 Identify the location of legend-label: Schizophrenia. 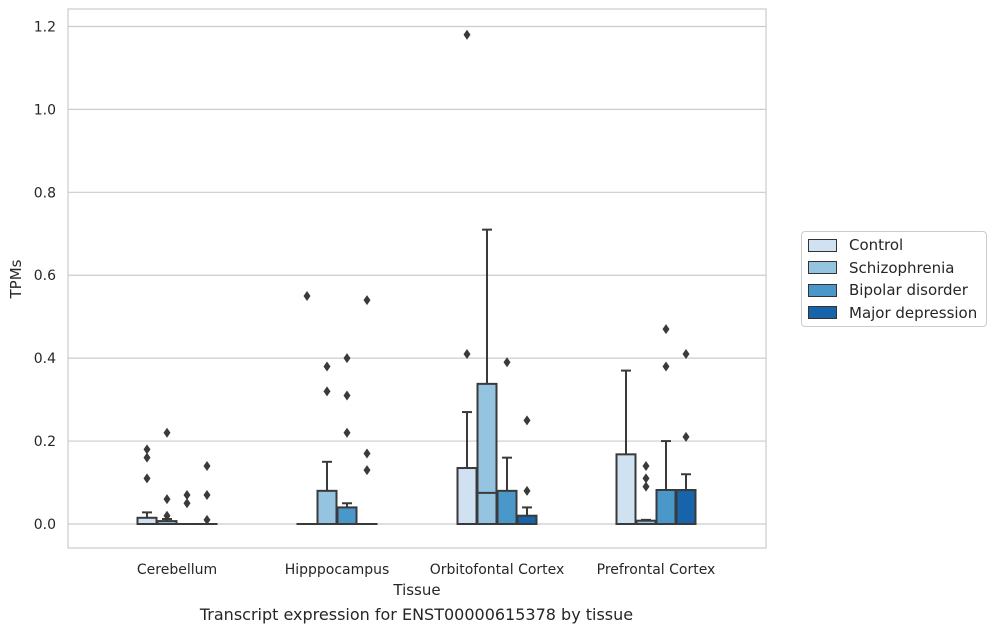
(902, 267).